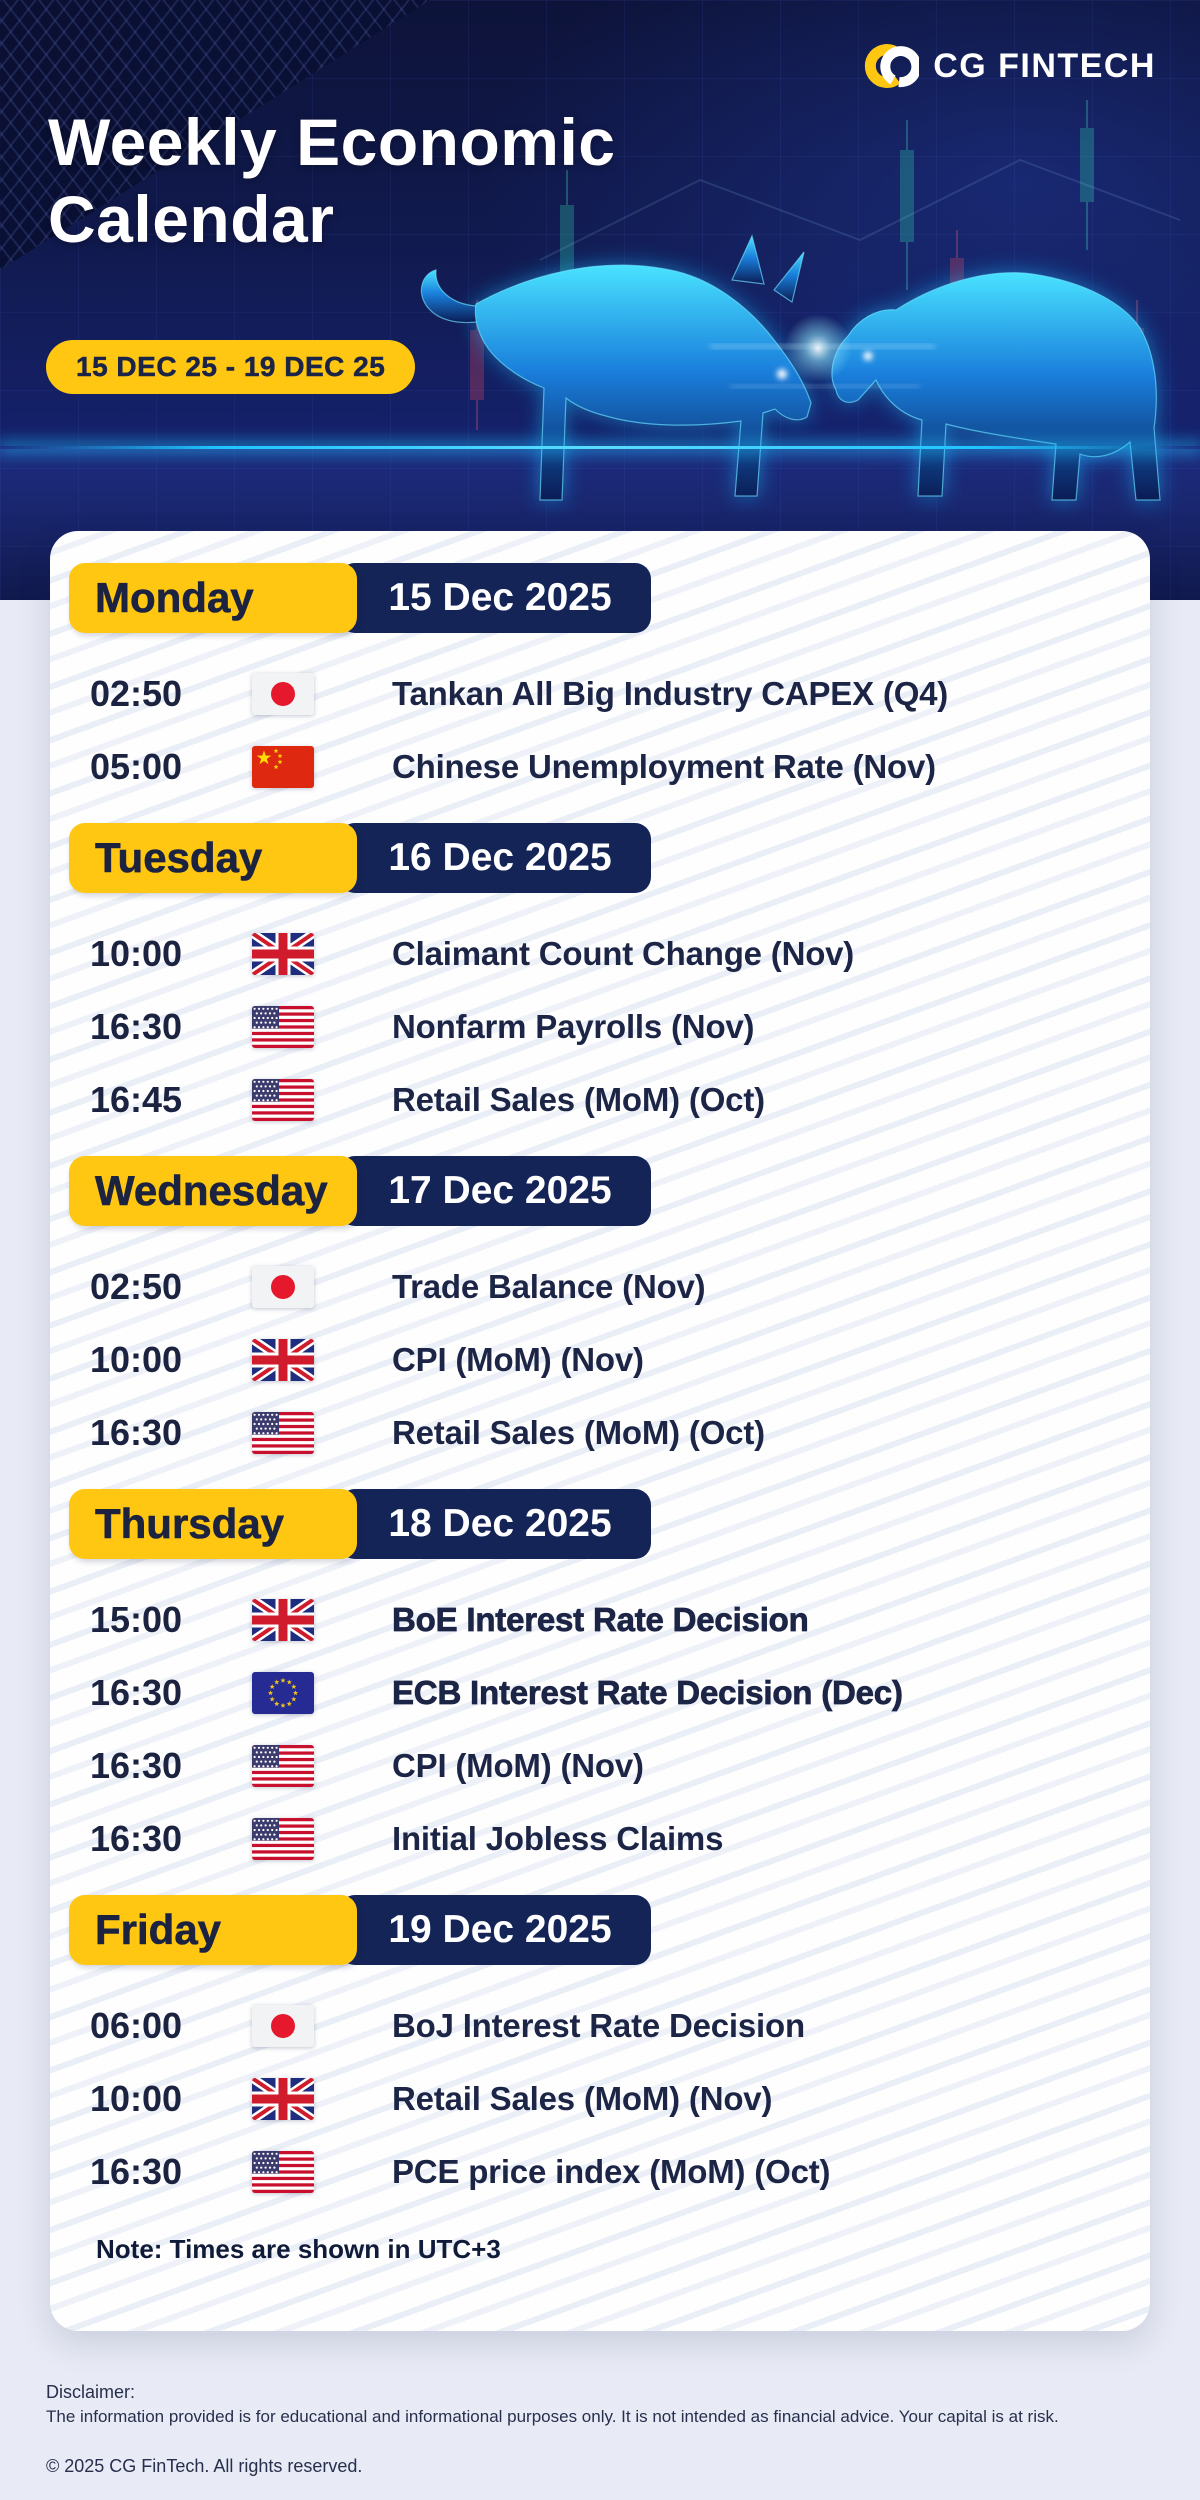 The image size is (1200, 2500). What do you see at coordinates (332, 180) in the screenshot?
I see `page-title: Weekly Economic Calendar` at bounding box center [332, 180].